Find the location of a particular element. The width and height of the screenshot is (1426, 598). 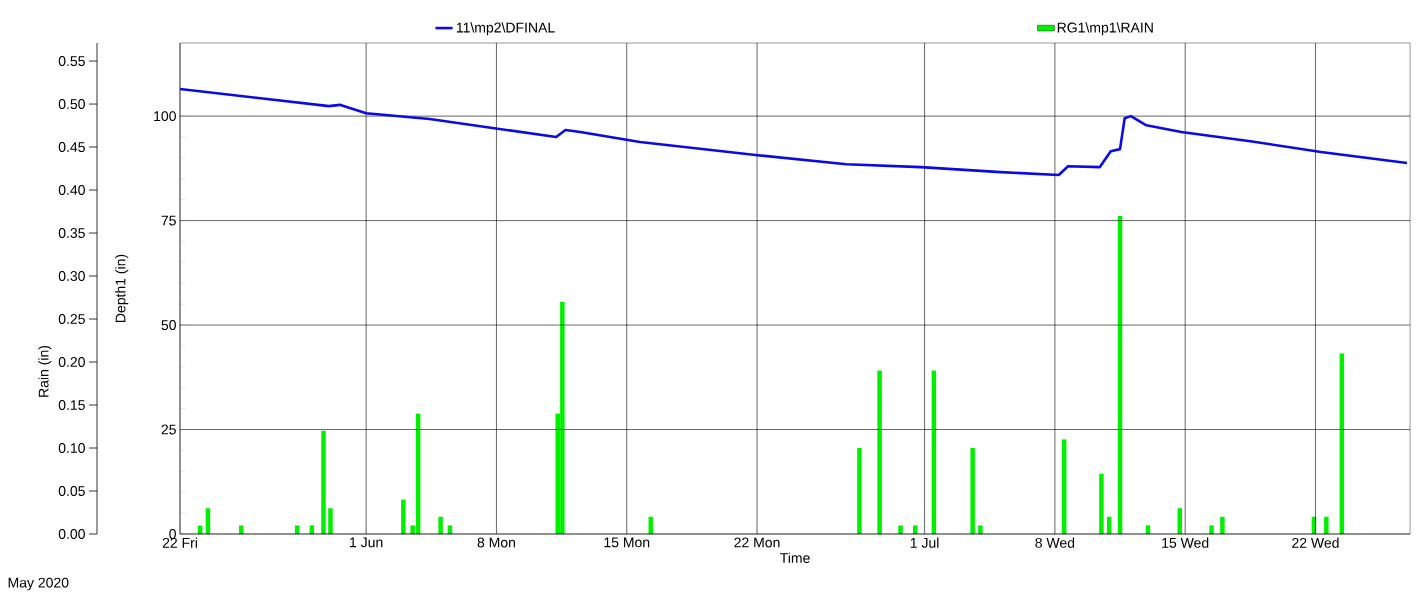

x-tick-label: 8 Mon is located at coordinates (496, 542).